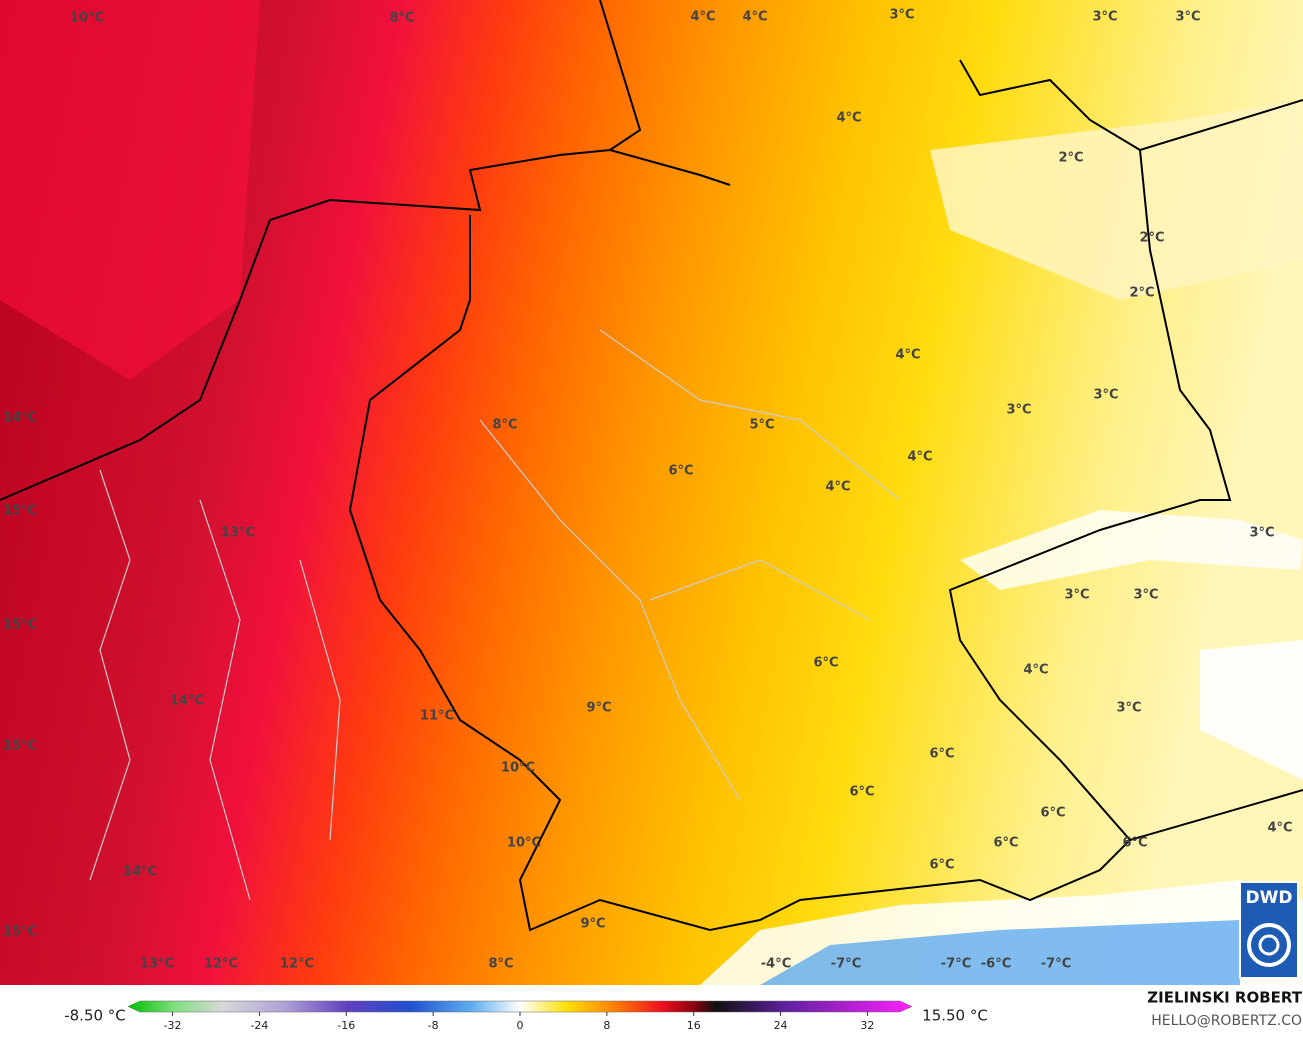  What do you see at coordinates (694, 1025) in the screenshot?
I see `colorbar-tick-label: 16` at bounding box center [694, 1025].